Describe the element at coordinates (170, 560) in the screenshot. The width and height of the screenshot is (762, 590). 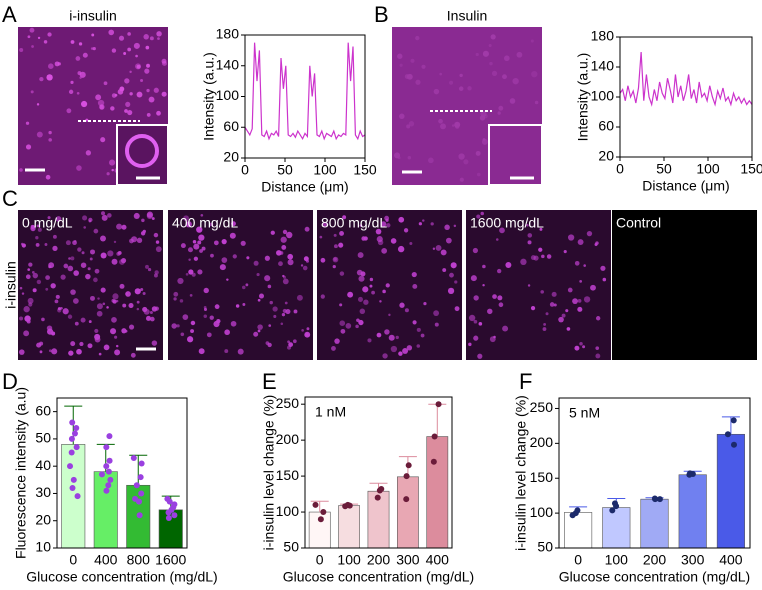
I see `x-tick-label: 1600` at that location.